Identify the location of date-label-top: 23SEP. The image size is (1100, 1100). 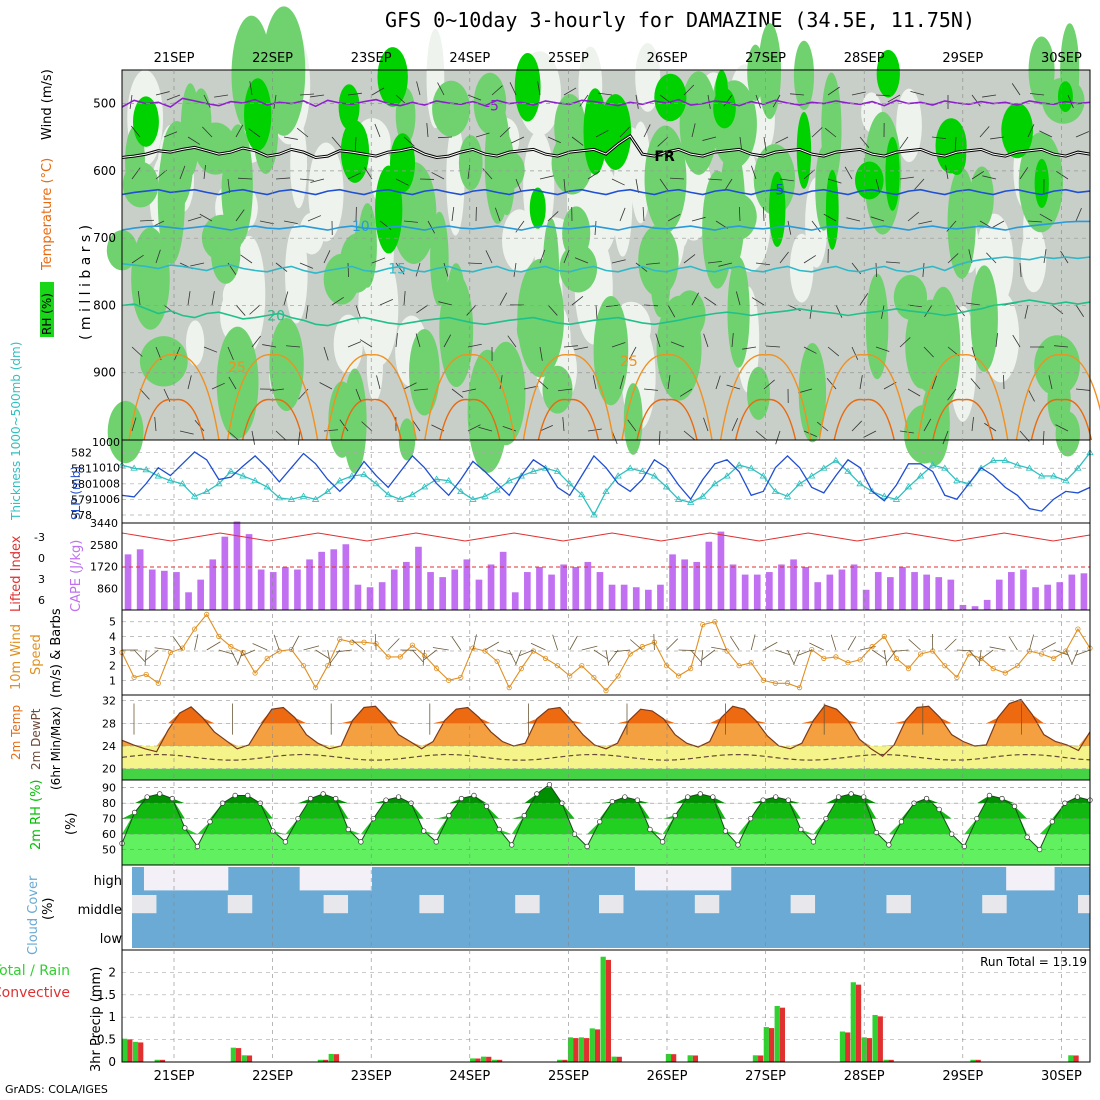
(371, 58).